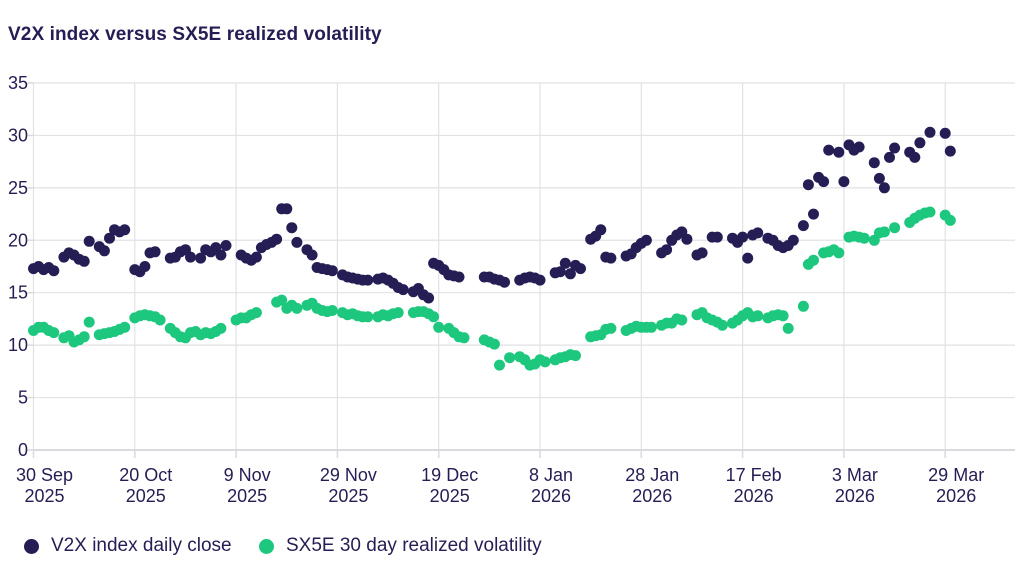  Describe the element at coordinates (414, 545) in the screenshot. I see `sx5e-legend-label: SX5E 30 day realized volatility` at that location.